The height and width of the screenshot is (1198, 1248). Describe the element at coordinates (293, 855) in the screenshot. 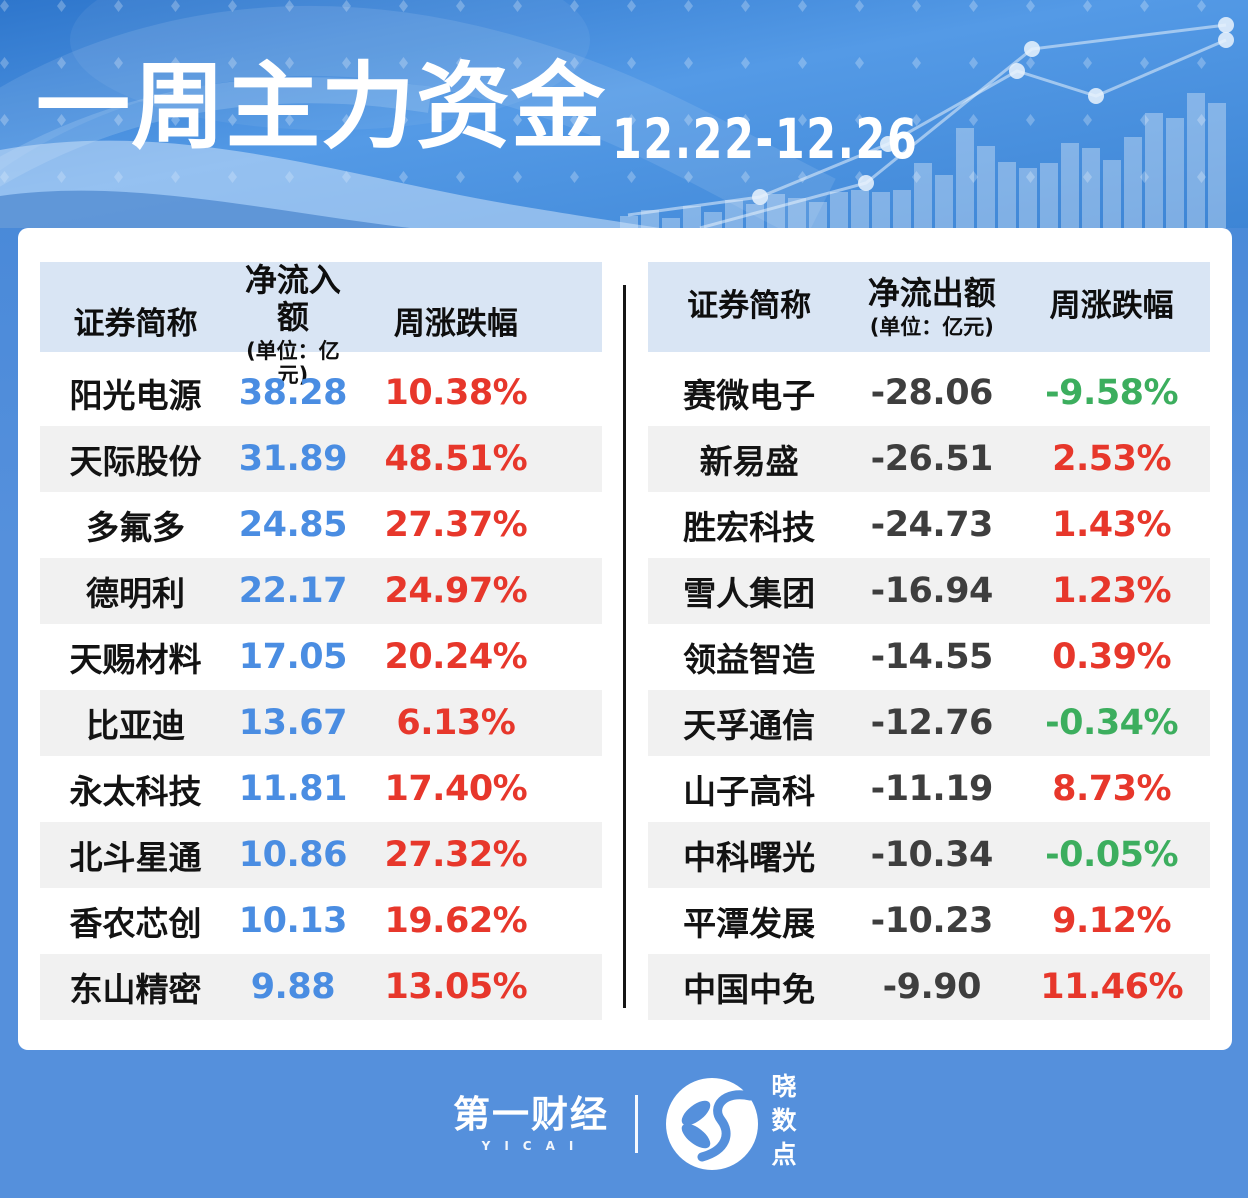

I see `net-amount: 10.86` at that location.